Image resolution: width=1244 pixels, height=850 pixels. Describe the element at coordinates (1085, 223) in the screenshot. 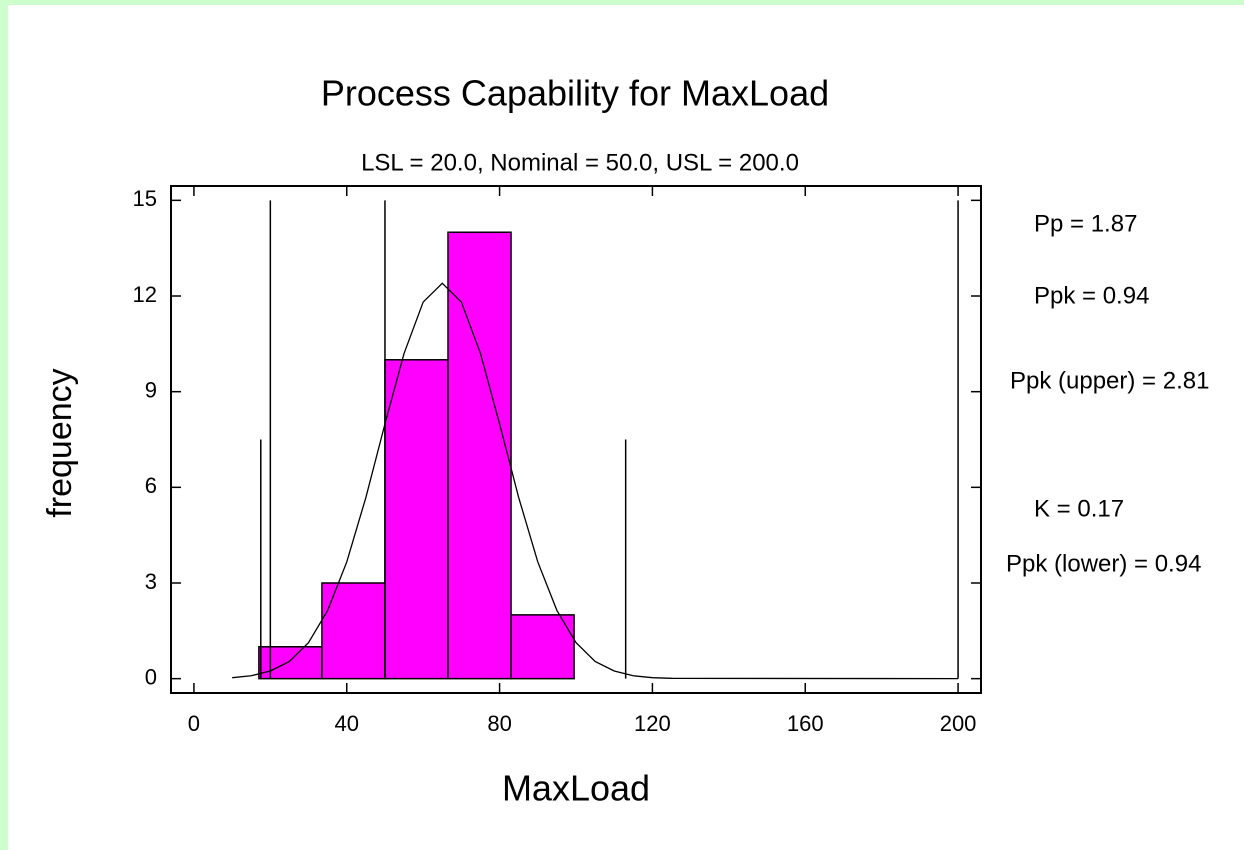

I see `stat-annotation: Pp = 1.87` at that location.